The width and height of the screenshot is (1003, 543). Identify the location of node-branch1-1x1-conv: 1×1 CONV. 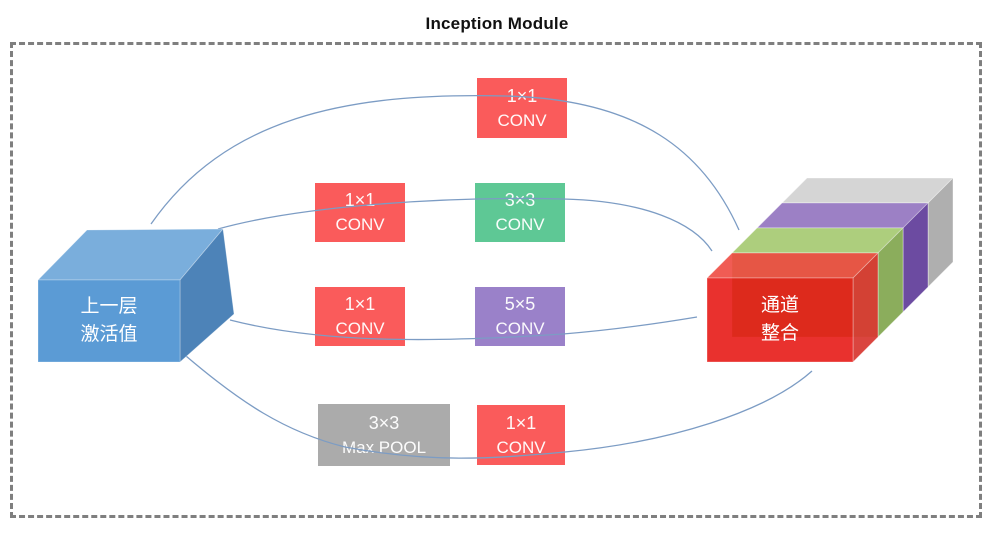
(522, 108).